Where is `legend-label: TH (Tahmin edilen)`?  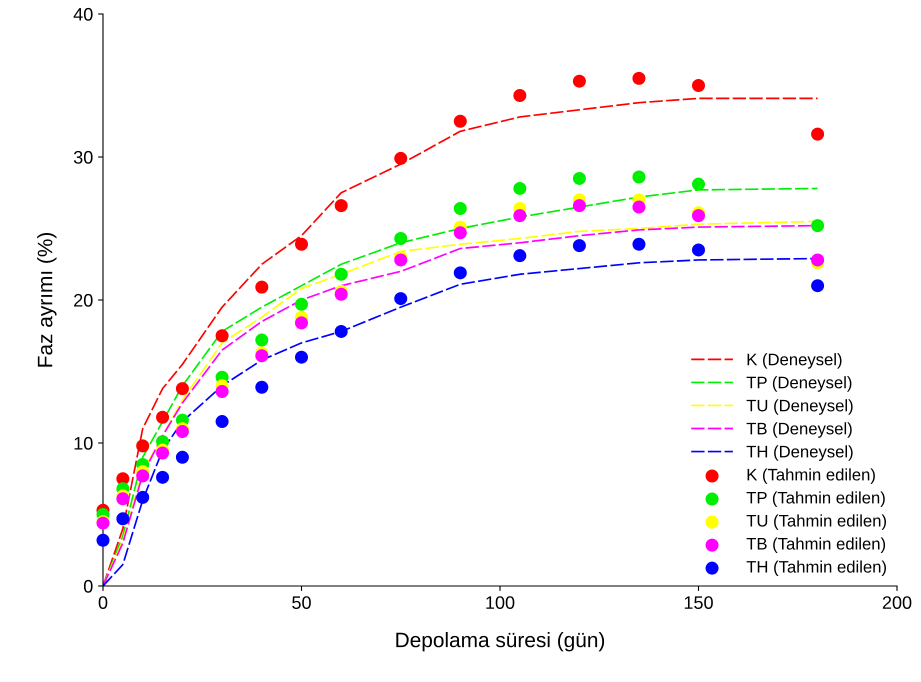 legend-label: TH (Tahmin edilen) is located at coordinates (816, 568).